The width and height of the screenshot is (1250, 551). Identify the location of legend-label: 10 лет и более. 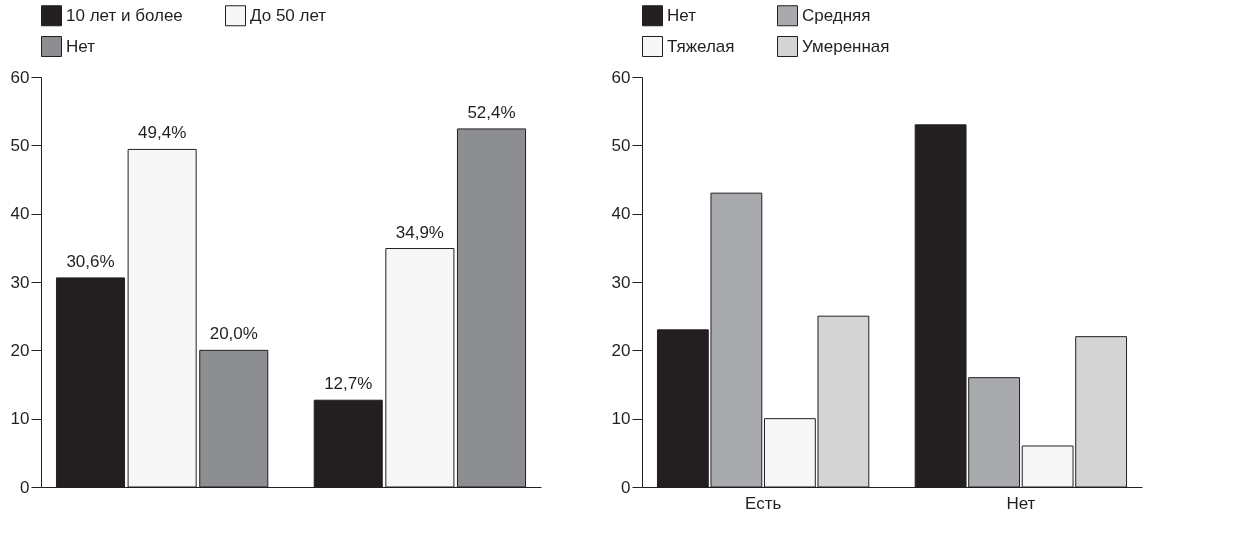
(124, 15).